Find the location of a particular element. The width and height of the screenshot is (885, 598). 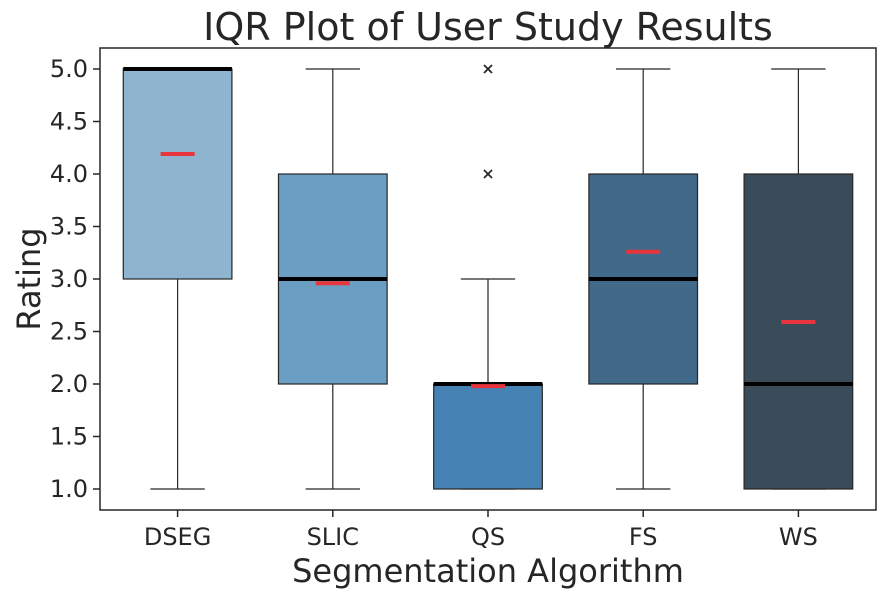

y-tick-label: 3.0 is located at coordinates (69, 279).